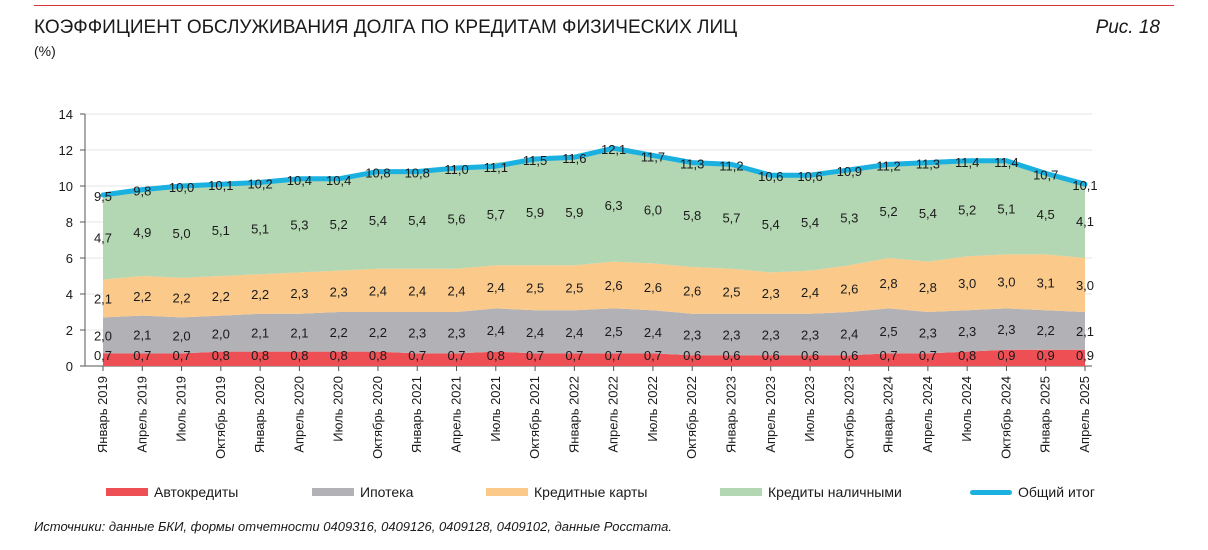 The image size is (1208, 550). Describe the element at coordinates (182, 233) in the screenshot. I see `data-label-cash: 5,0` at that location.